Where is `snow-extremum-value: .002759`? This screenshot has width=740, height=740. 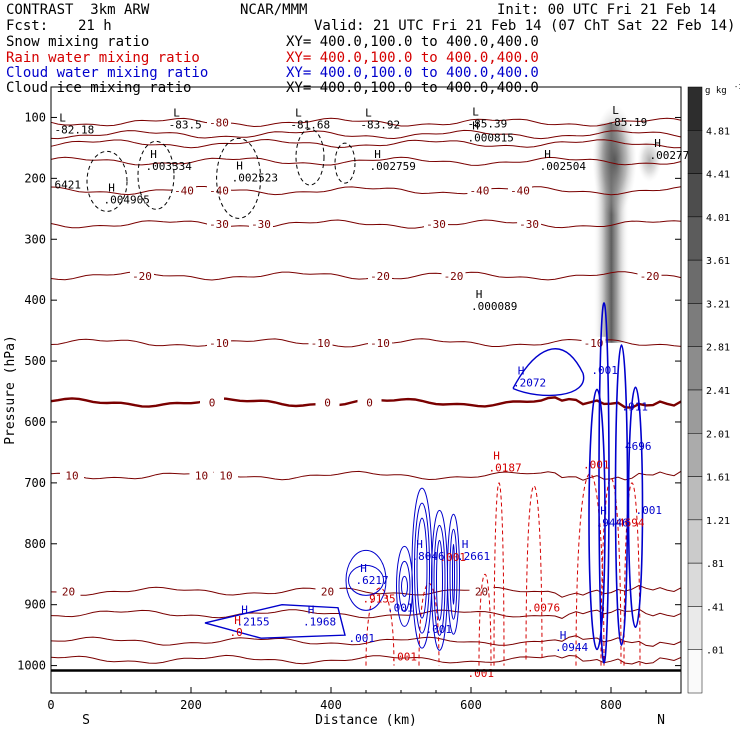 snow-extremum-value: .002759 is located at coordinates (393, 166).